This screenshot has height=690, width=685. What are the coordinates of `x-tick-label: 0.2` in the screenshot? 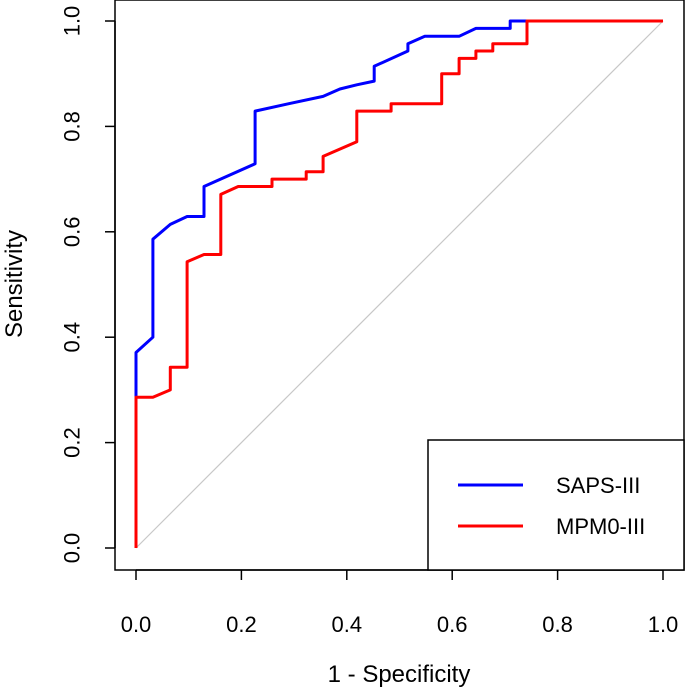 It's located at (241, 624).